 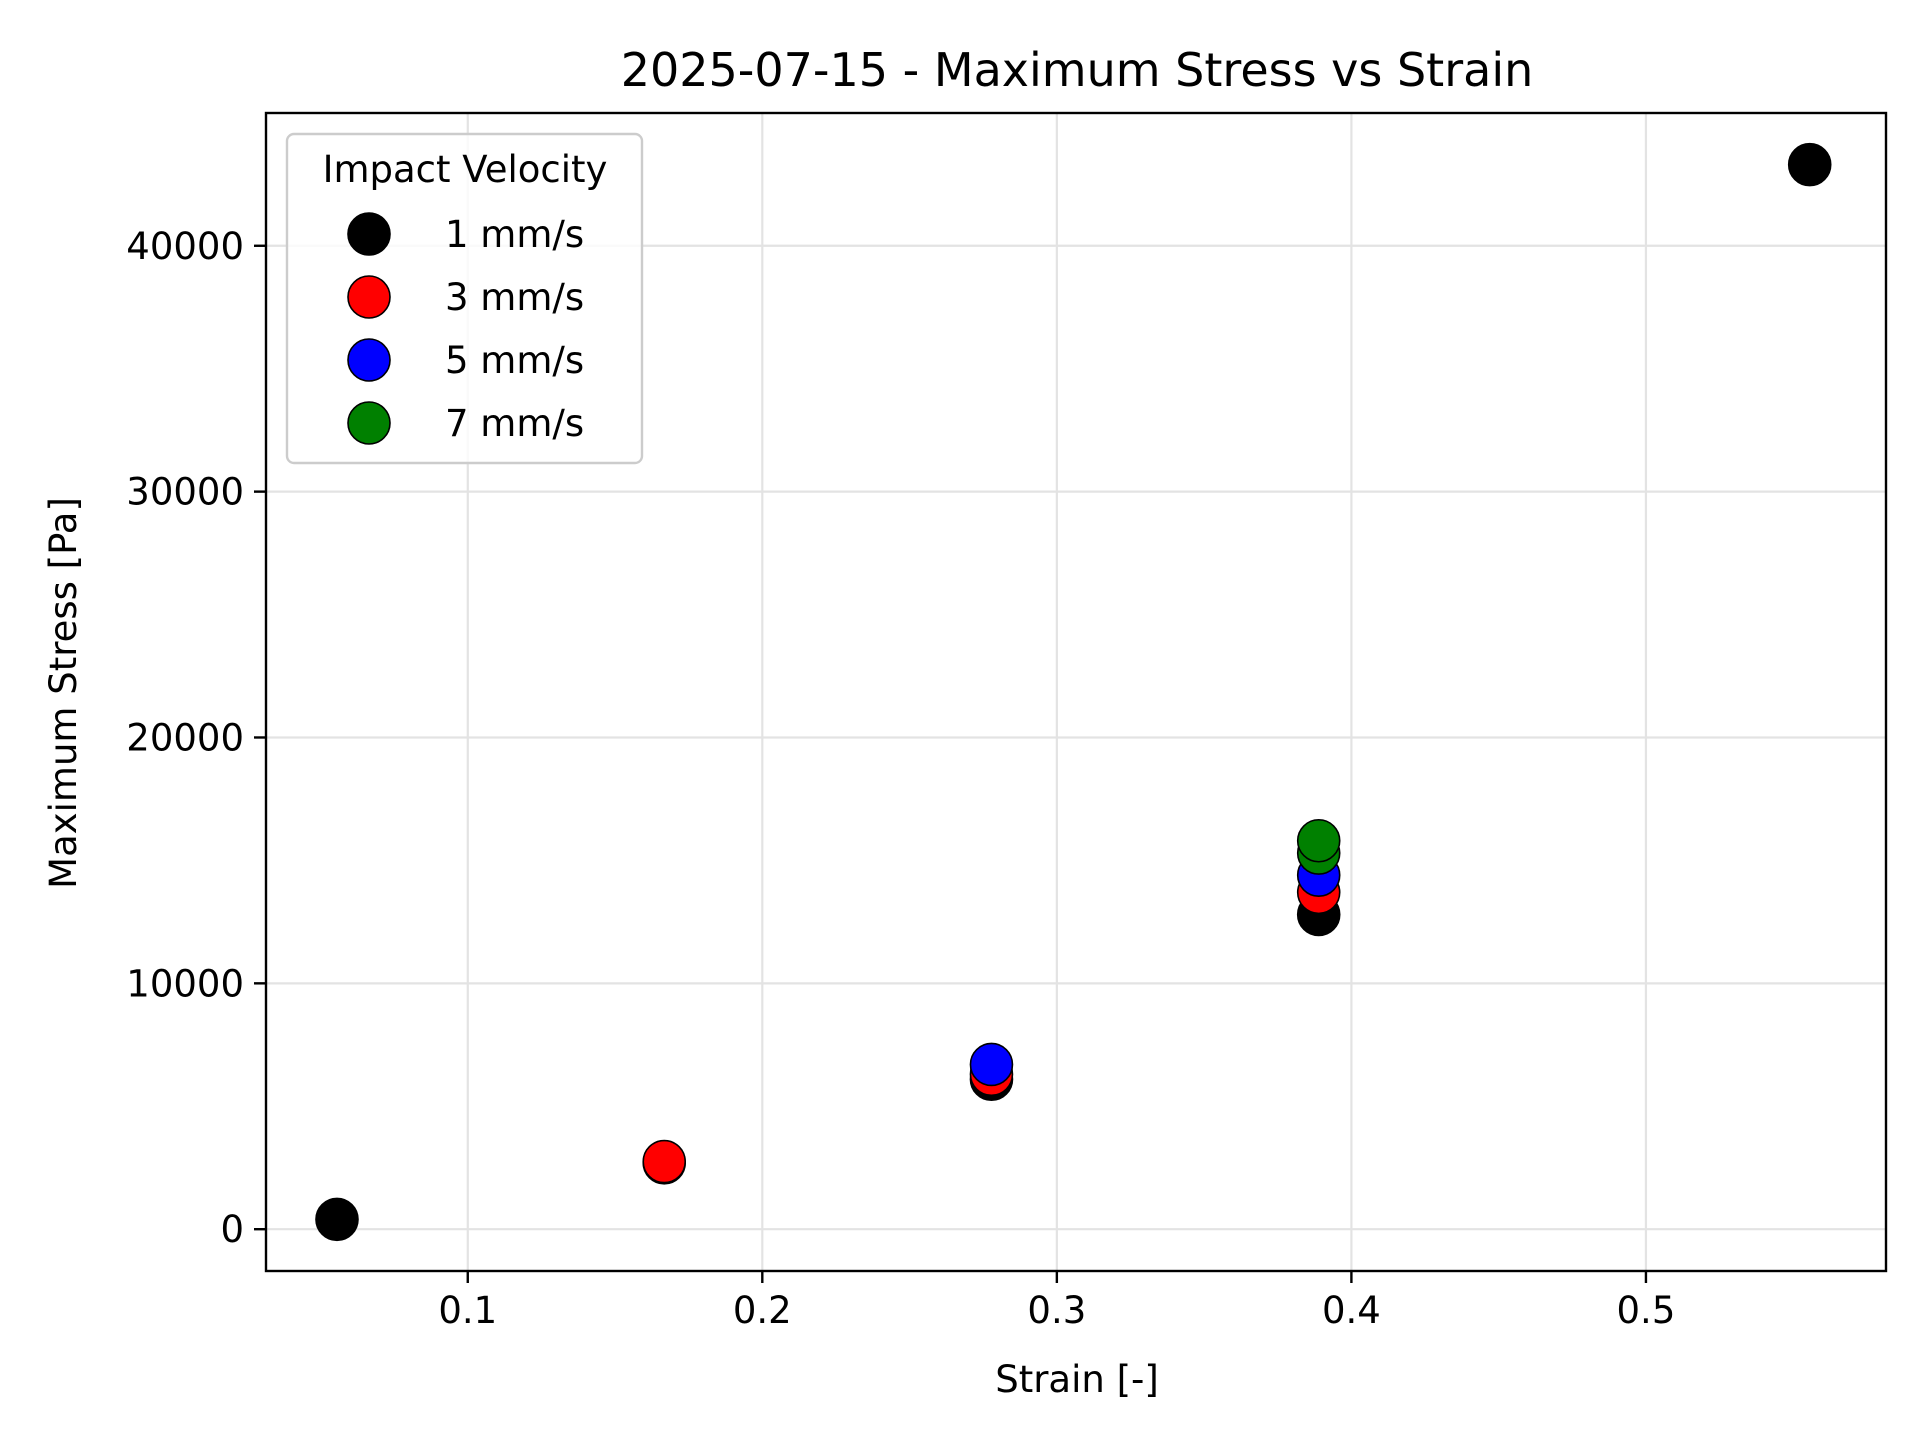 I want to click on x-tick-label: 0.2, so click(x=762, y=1310).